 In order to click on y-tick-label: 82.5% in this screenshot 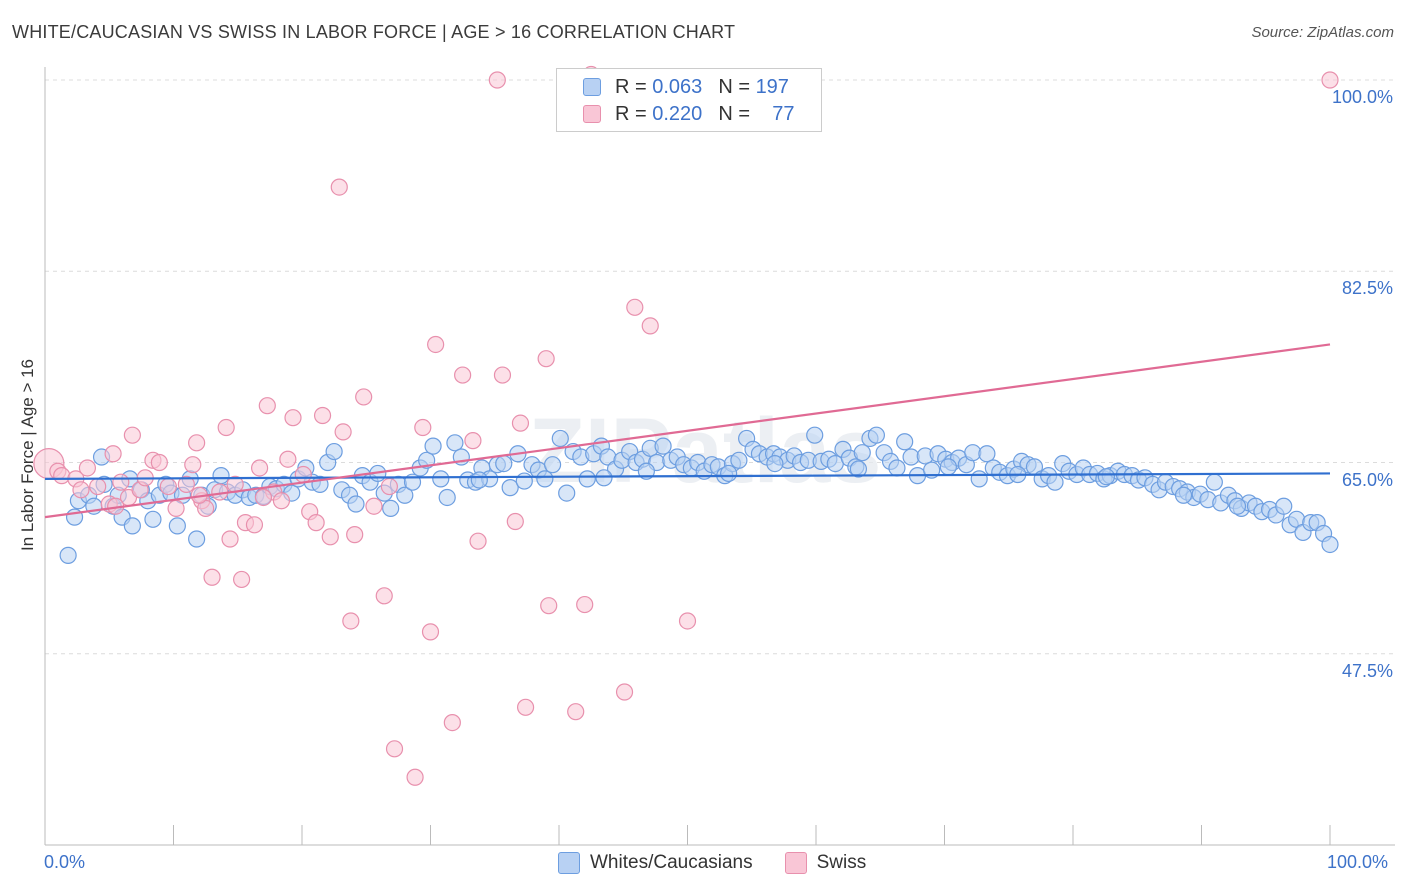, I will do `click(1367, 288)`.